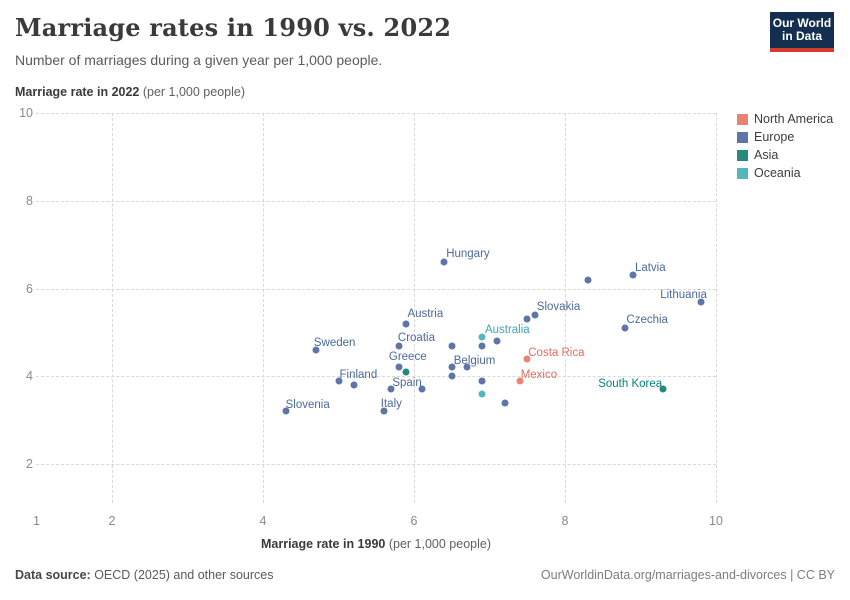 The height and width of the screenshot is (600, 850). I want to click on legend-label-northamerica: North America, so click(794, 119).